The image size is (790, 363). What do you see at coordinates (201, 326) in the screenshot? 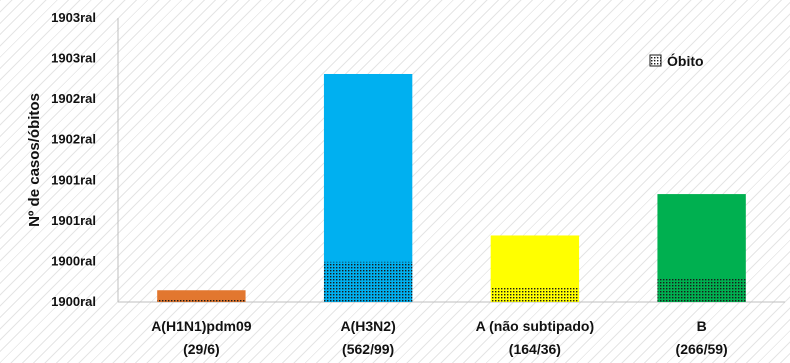
I see `category-label: A(H1N1)pdm09` at bounding box center [201, 326].